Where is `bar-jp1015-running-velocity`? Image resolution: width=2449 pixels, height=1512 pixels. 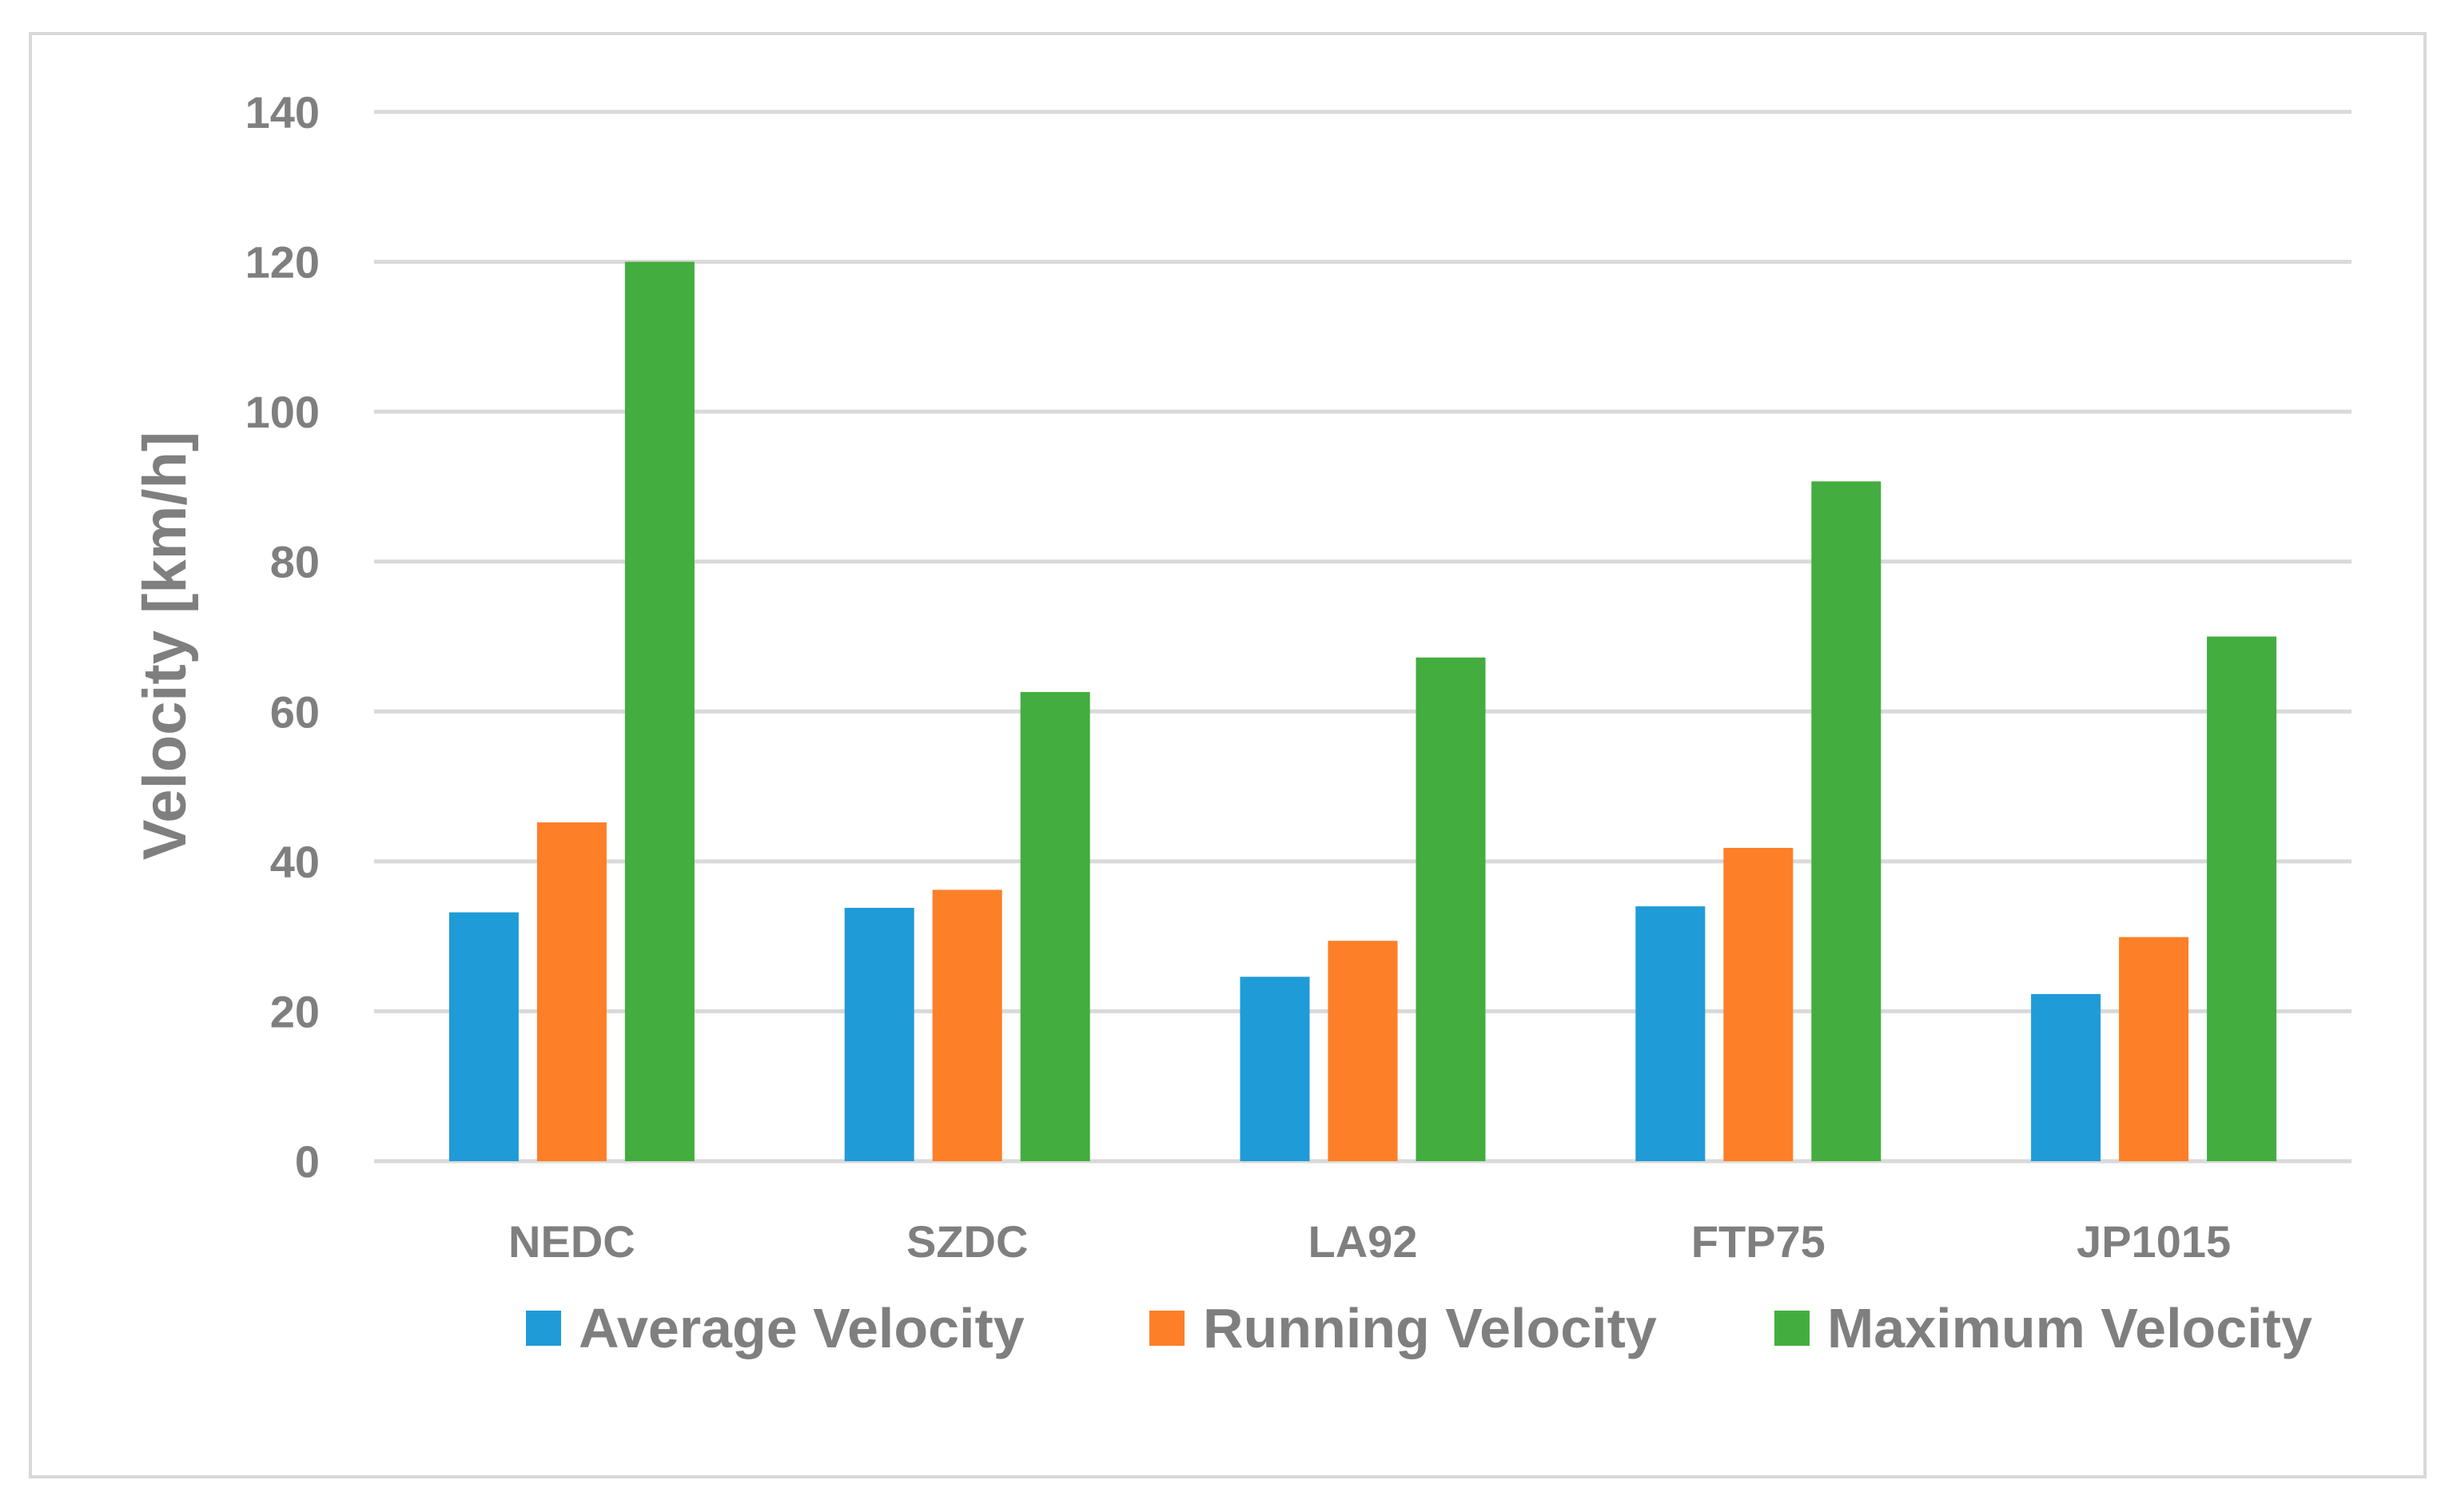 bar-jp1015-running-velocity is located at coordinates (2154, 1049).